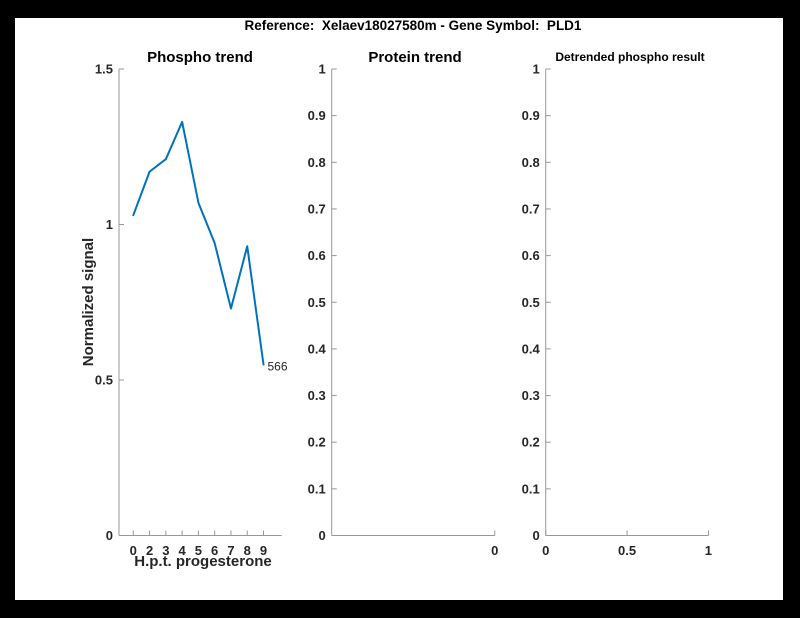 The height and width of the screenshot is (618, 800). I want to click on y-tick-label: 1.5, so click(104, 69).